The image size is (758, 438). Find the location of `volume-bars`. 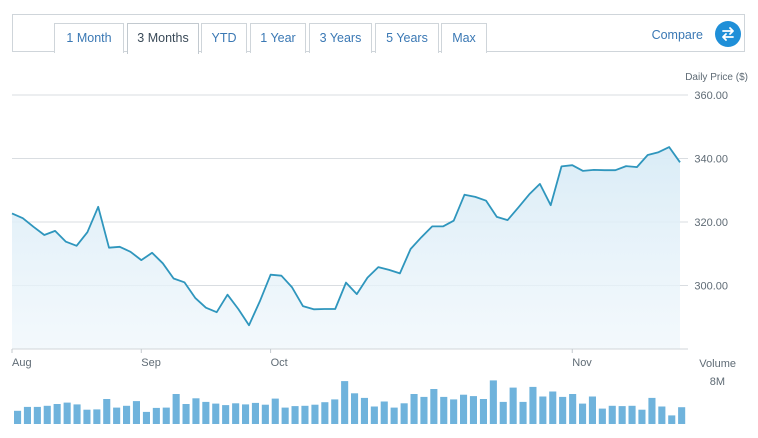

volume-bars is located at coordinates (350, 402).